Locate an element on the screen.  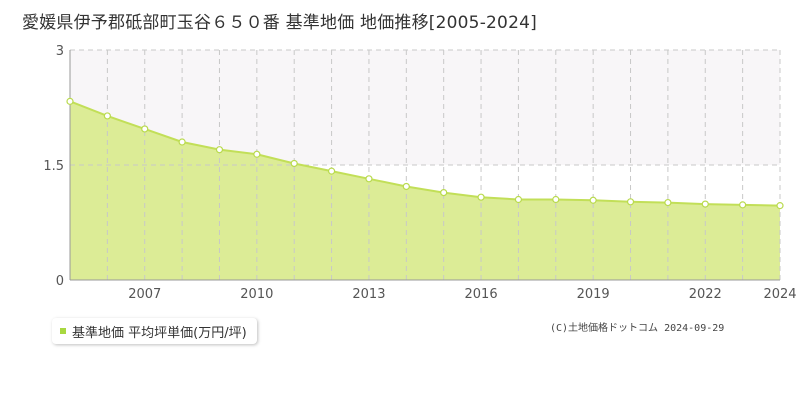
y-tick-label: 3 is located at coordinates (60, 51).